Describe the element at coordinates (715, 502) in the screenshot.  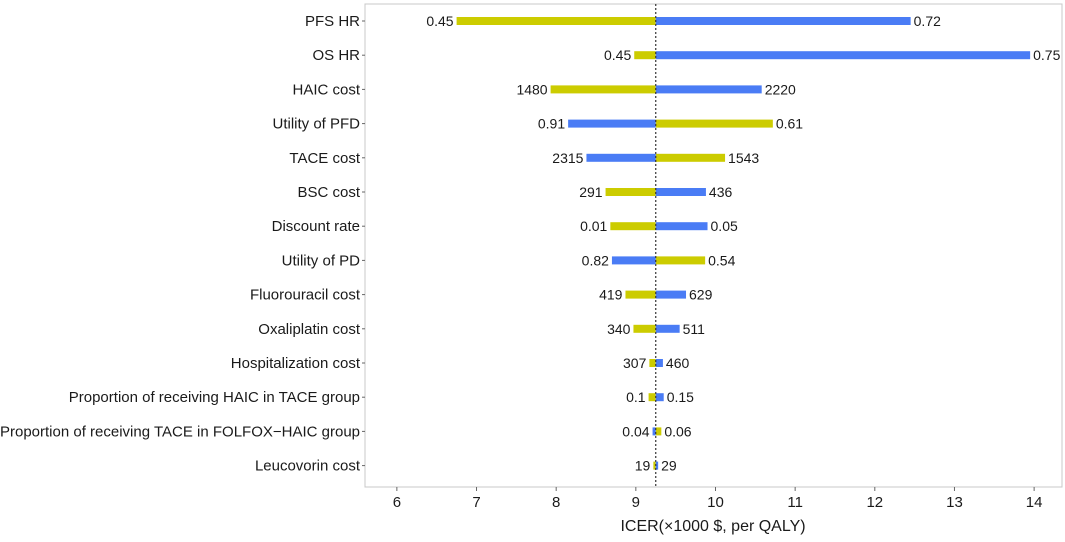
I see `x-tick-label: 10` at that location.